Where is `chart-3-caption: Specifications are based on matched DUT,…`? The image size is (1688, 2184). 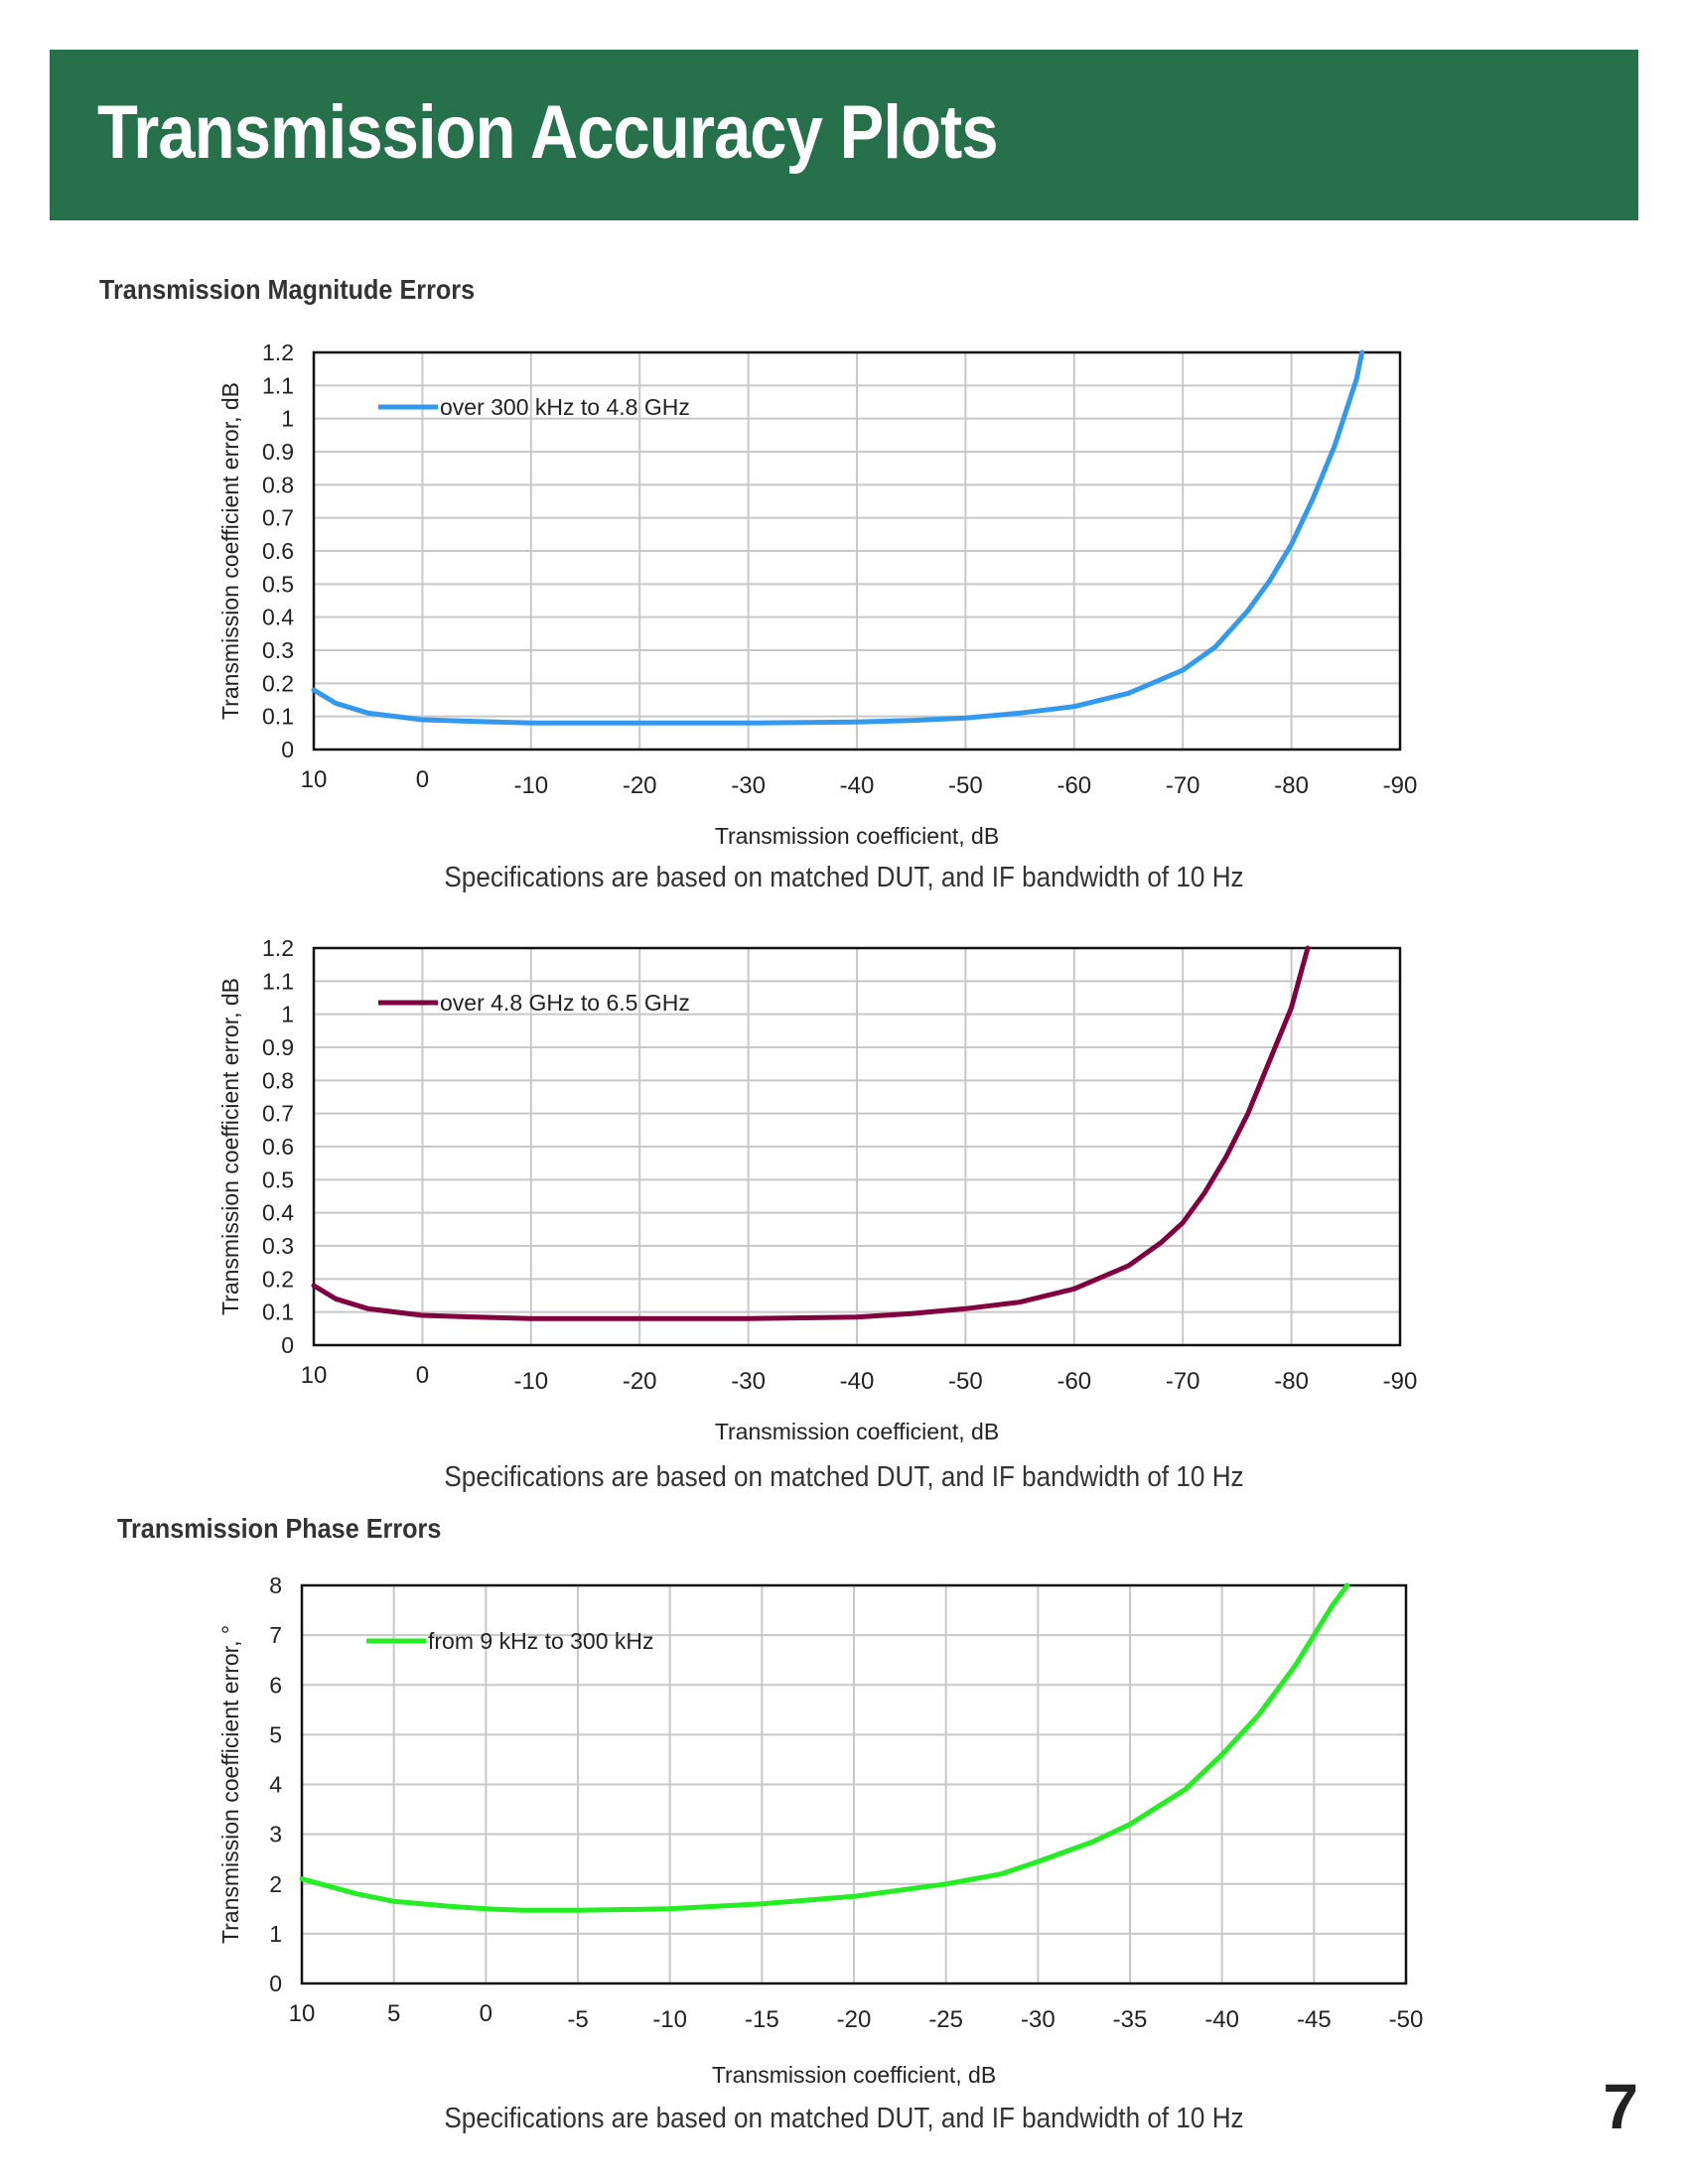 chart-3-caption: Specifications are based on matched DUT,… is located at coordinates (844, 2118).